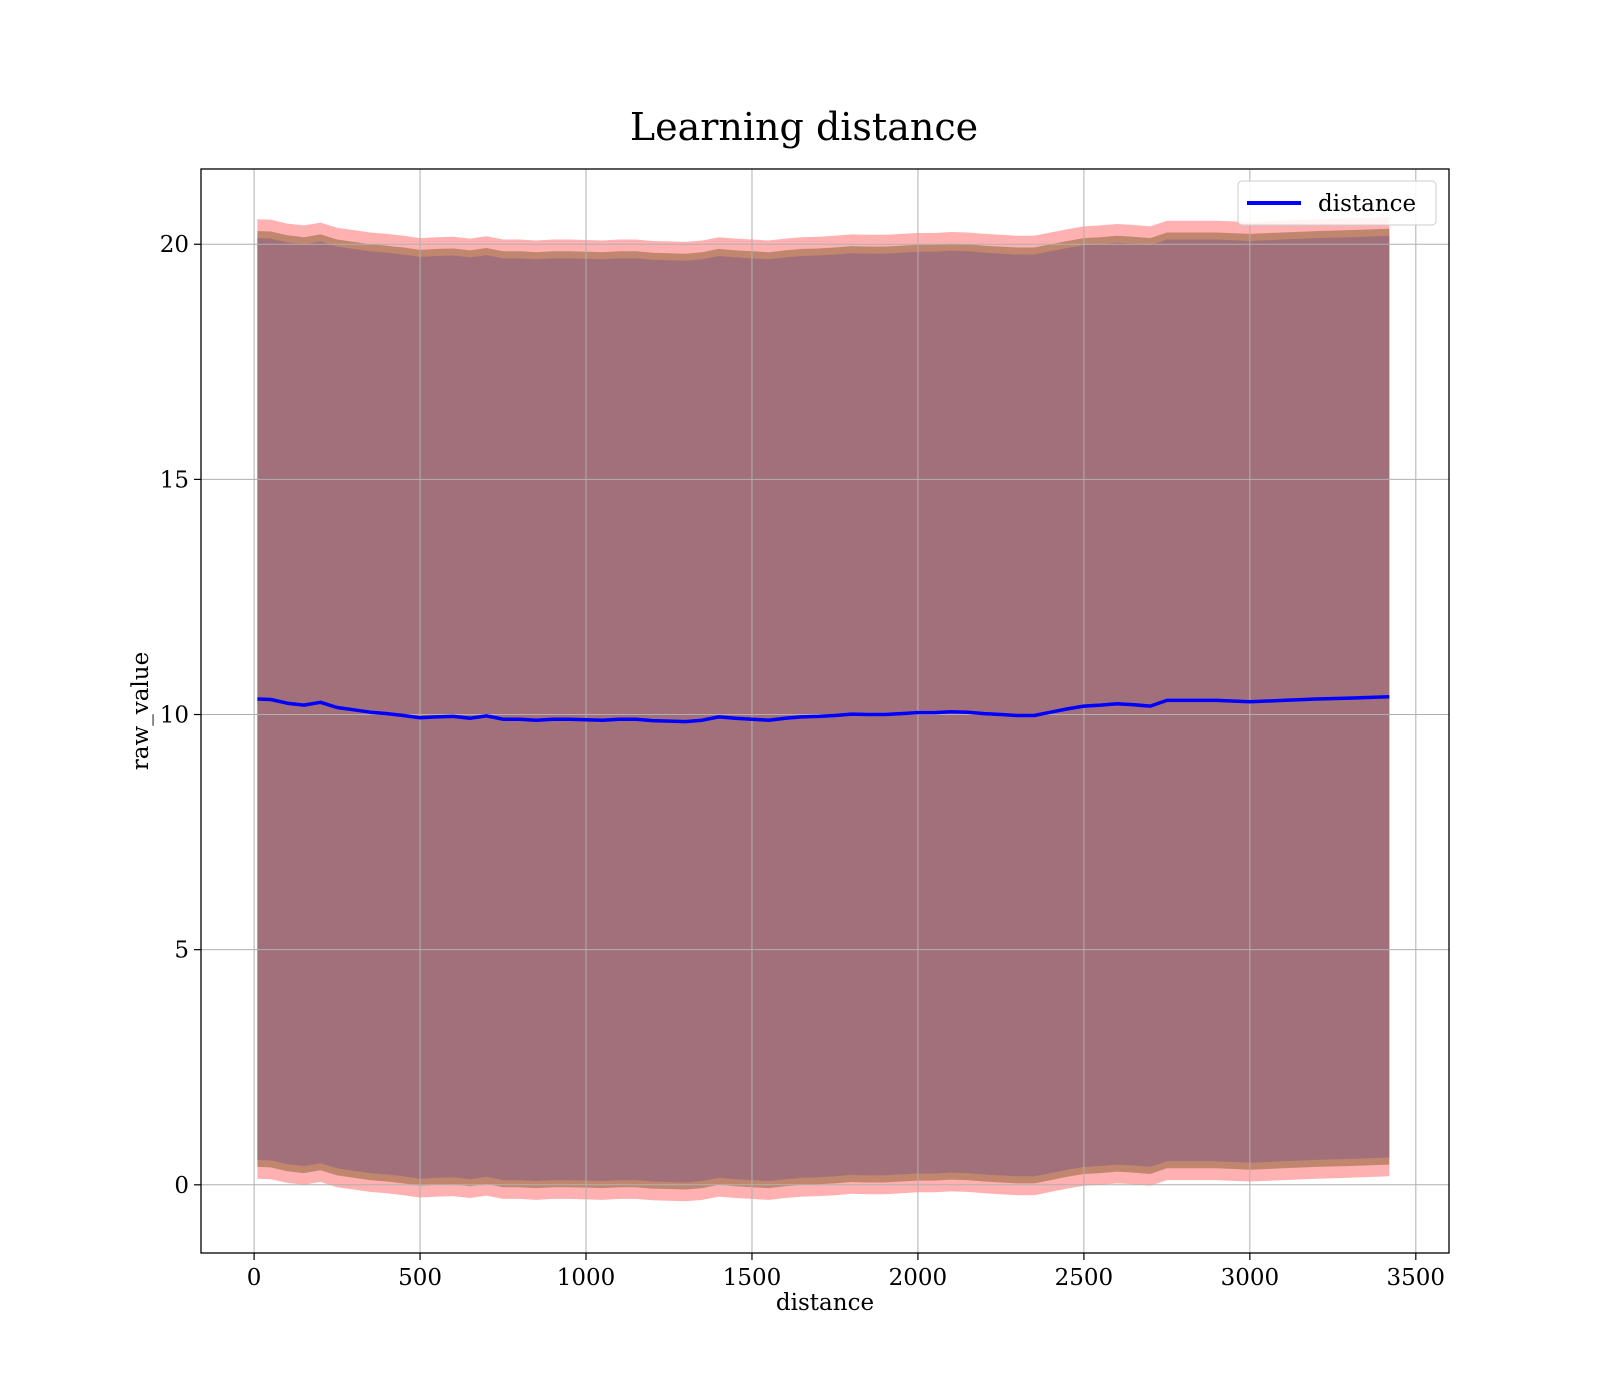  What do you see at coordinates (174, 716) in the screenshot?
I see `y-tick-label: 10` at bounding box center [174, 716].